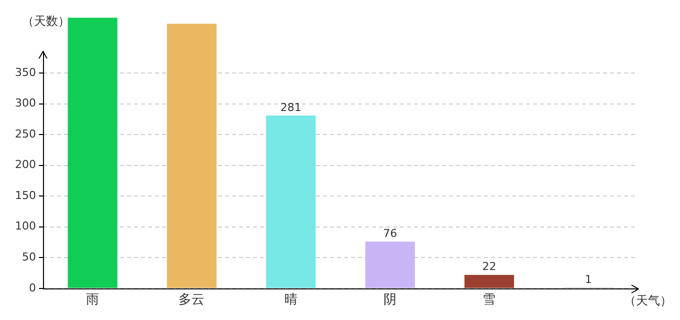  What do you see at coordinates (489, 300) in the screenshot?
I see `x-tick-label: 雪` at bounding box center [489, 300].